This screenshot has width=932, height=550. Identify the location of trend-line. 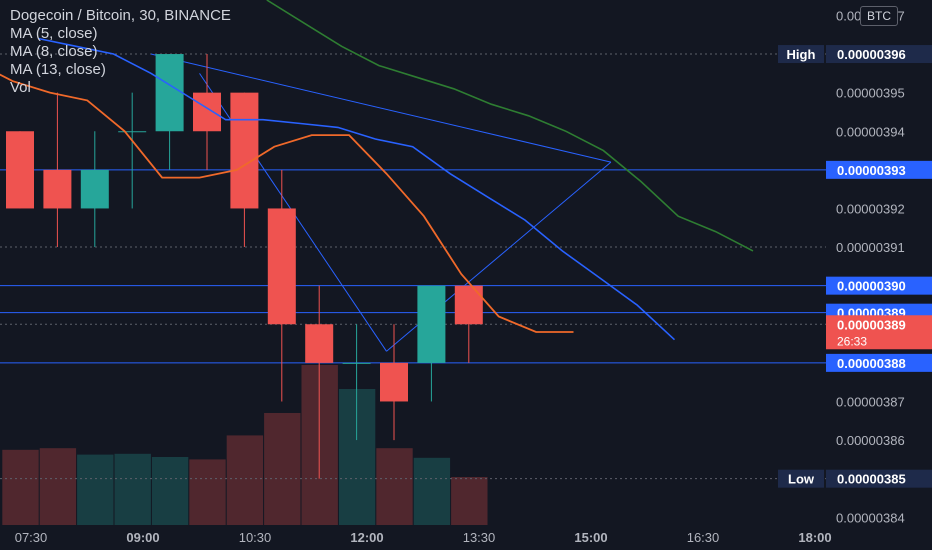
(381, 108).